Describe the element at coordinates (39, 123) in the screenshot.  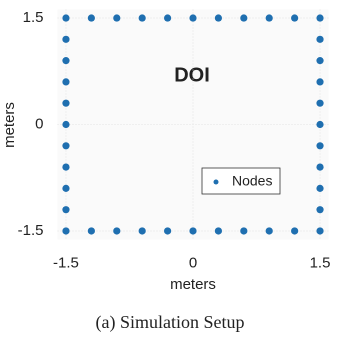
I see `y-tick-label: 0` at that location.